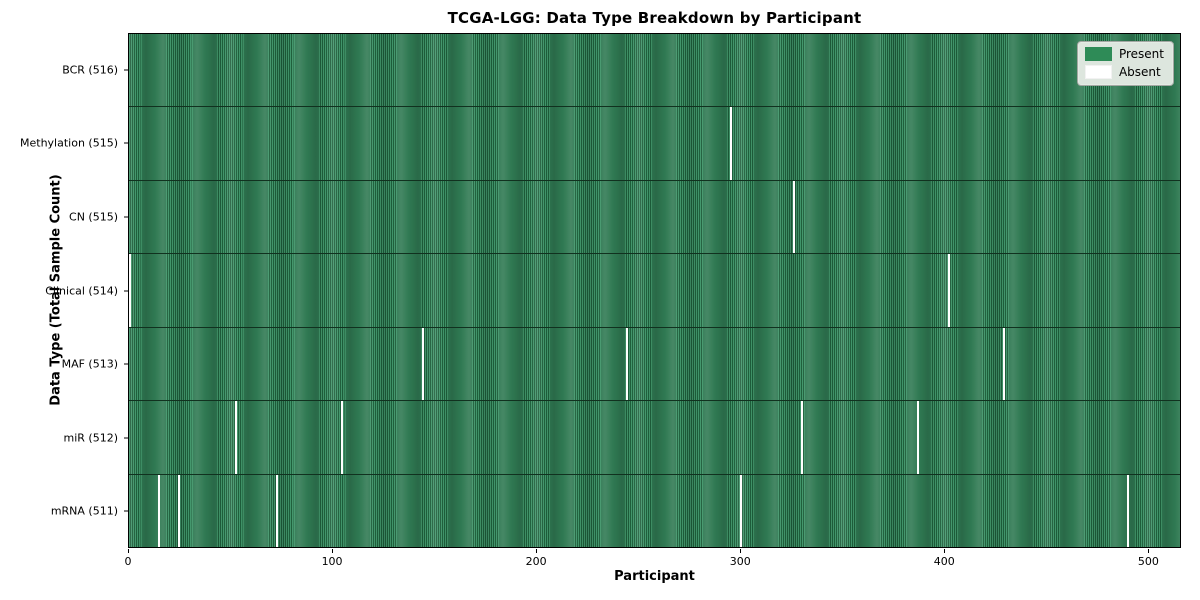 Image resolution: width=1200 pixels, height=600 pixels. I want to click on legend-item-present: Present, so click(1124, 53).